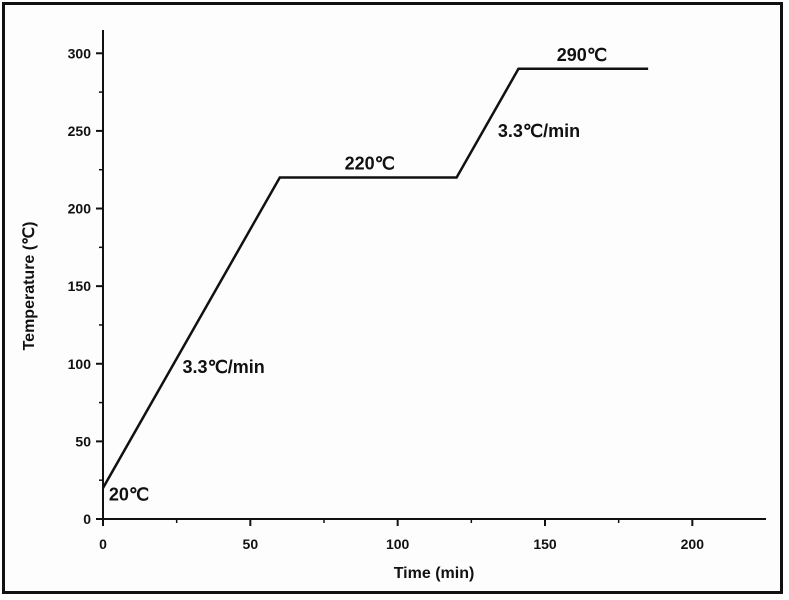  What do you see at coordinates (434, 573) in the screenshot?
I see `x-axis-label: Time (min)` at bounding box center [434, 573].